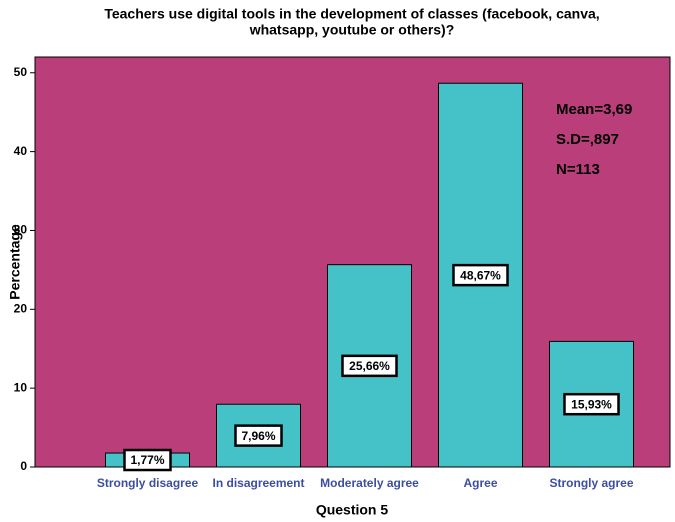  I want to click on y-tick-label: 30, so click(21, 230).